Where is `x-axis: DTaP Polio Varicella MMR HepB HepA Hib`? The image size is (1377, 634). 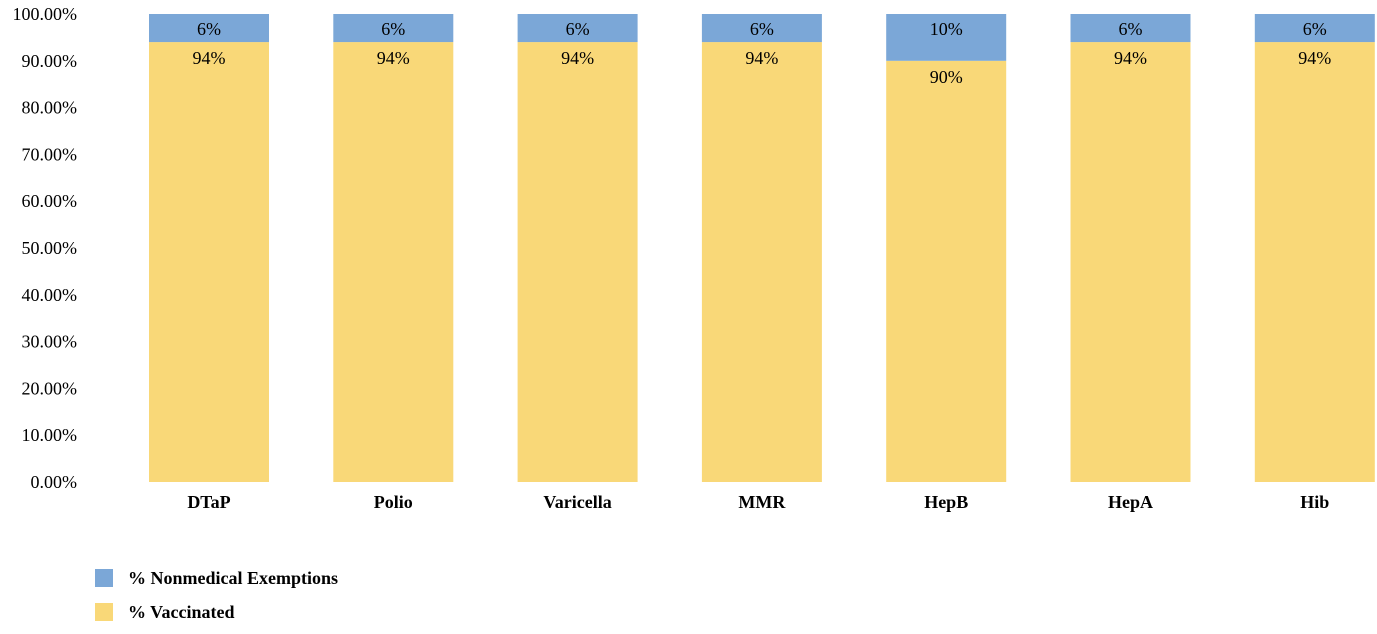
x-axis: DTaP Polio Varicella MMR HepB HepA Hib is located at coordinates (758, 502).